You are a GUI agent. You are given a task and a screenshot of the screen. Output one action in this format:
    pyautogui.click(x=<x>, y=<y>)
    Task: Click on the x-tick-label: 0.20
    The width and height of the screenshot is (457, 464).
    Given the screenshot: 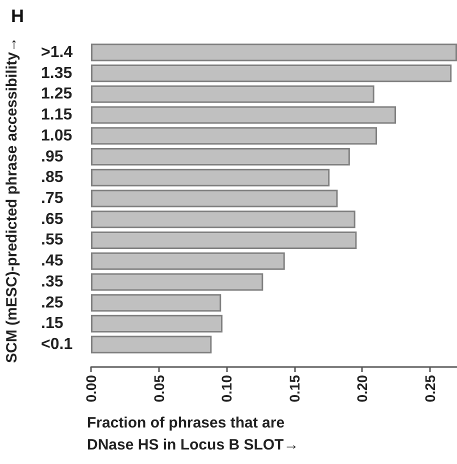 What is the action you would take?
    pyautogui.click(x=362, y=388)
    